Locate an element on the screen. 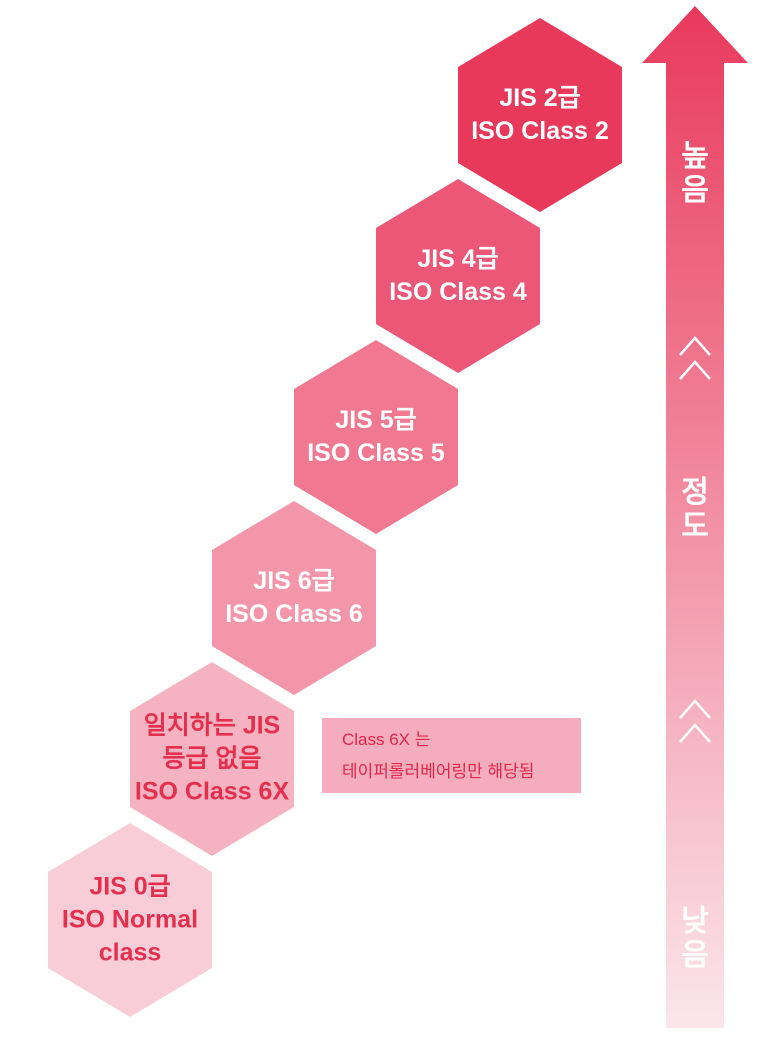 This screenshot has height=1049, width=783. level-label: JIS 0급 ISO Normal class is located at coordinates (130, 920).